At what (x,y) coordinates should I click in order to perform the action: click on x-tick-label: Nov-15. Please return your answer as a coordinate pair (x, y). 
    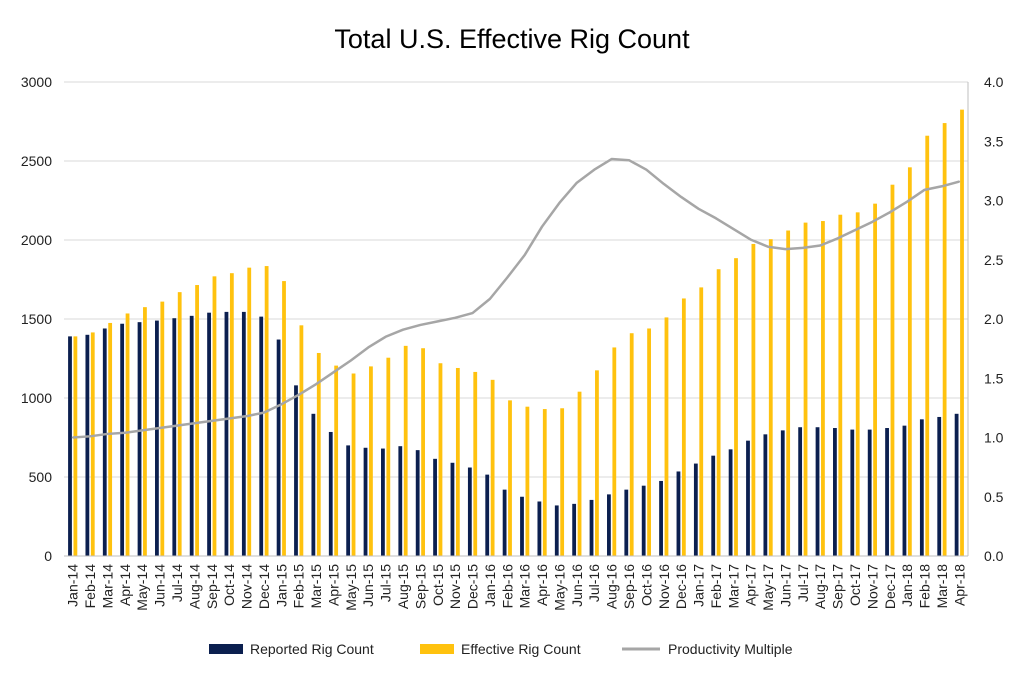
    Looking at the image, I should click on (455, 586).